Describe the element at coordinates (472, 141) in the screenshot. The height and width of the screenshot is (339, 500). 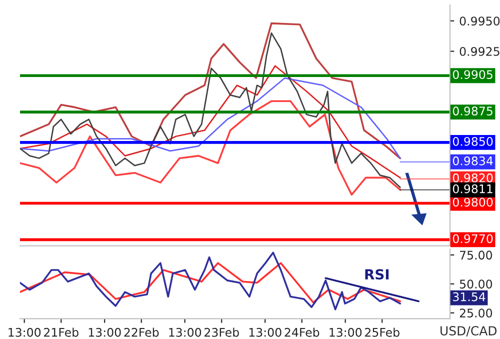
I see `ref-line-label: 0.9850` at that location.